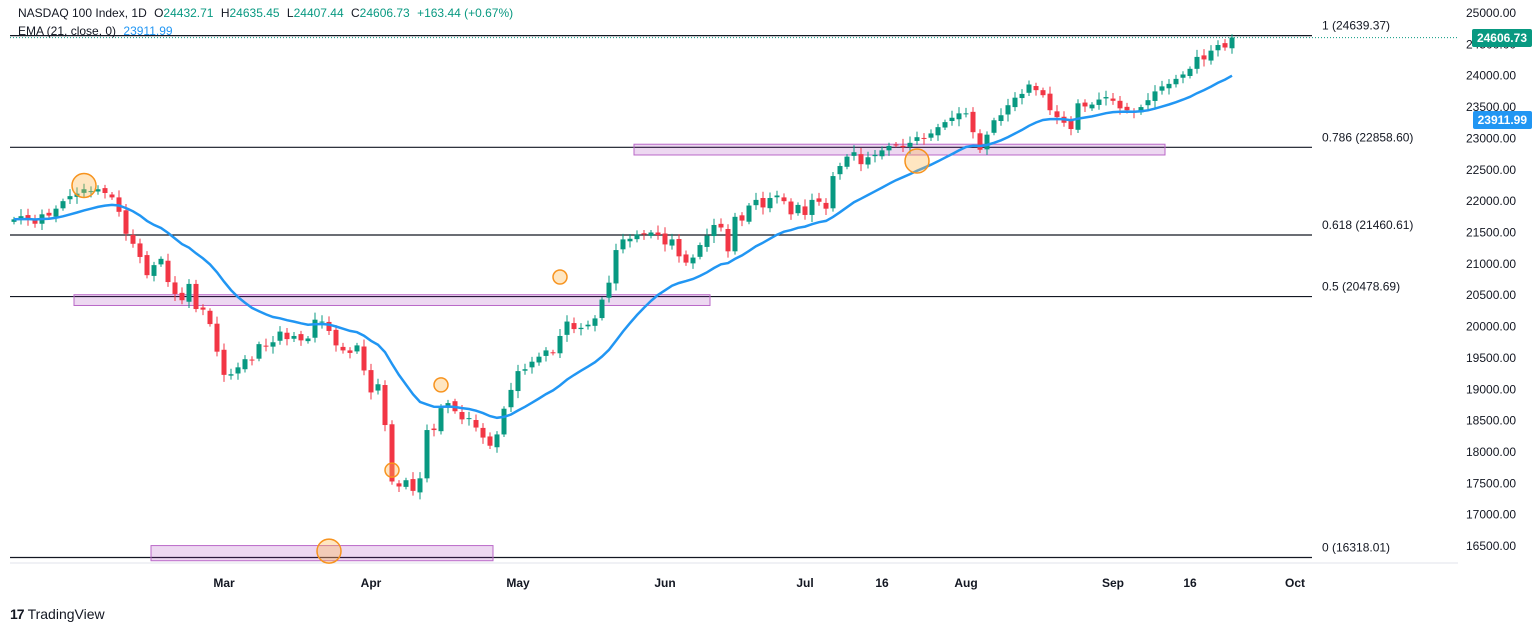 The image size is (1536, 634). What do you see at coordinates (17, 614) in the screenshot?
I see `tradingview-logo-icon: 17` at bounding box center [17, 614].